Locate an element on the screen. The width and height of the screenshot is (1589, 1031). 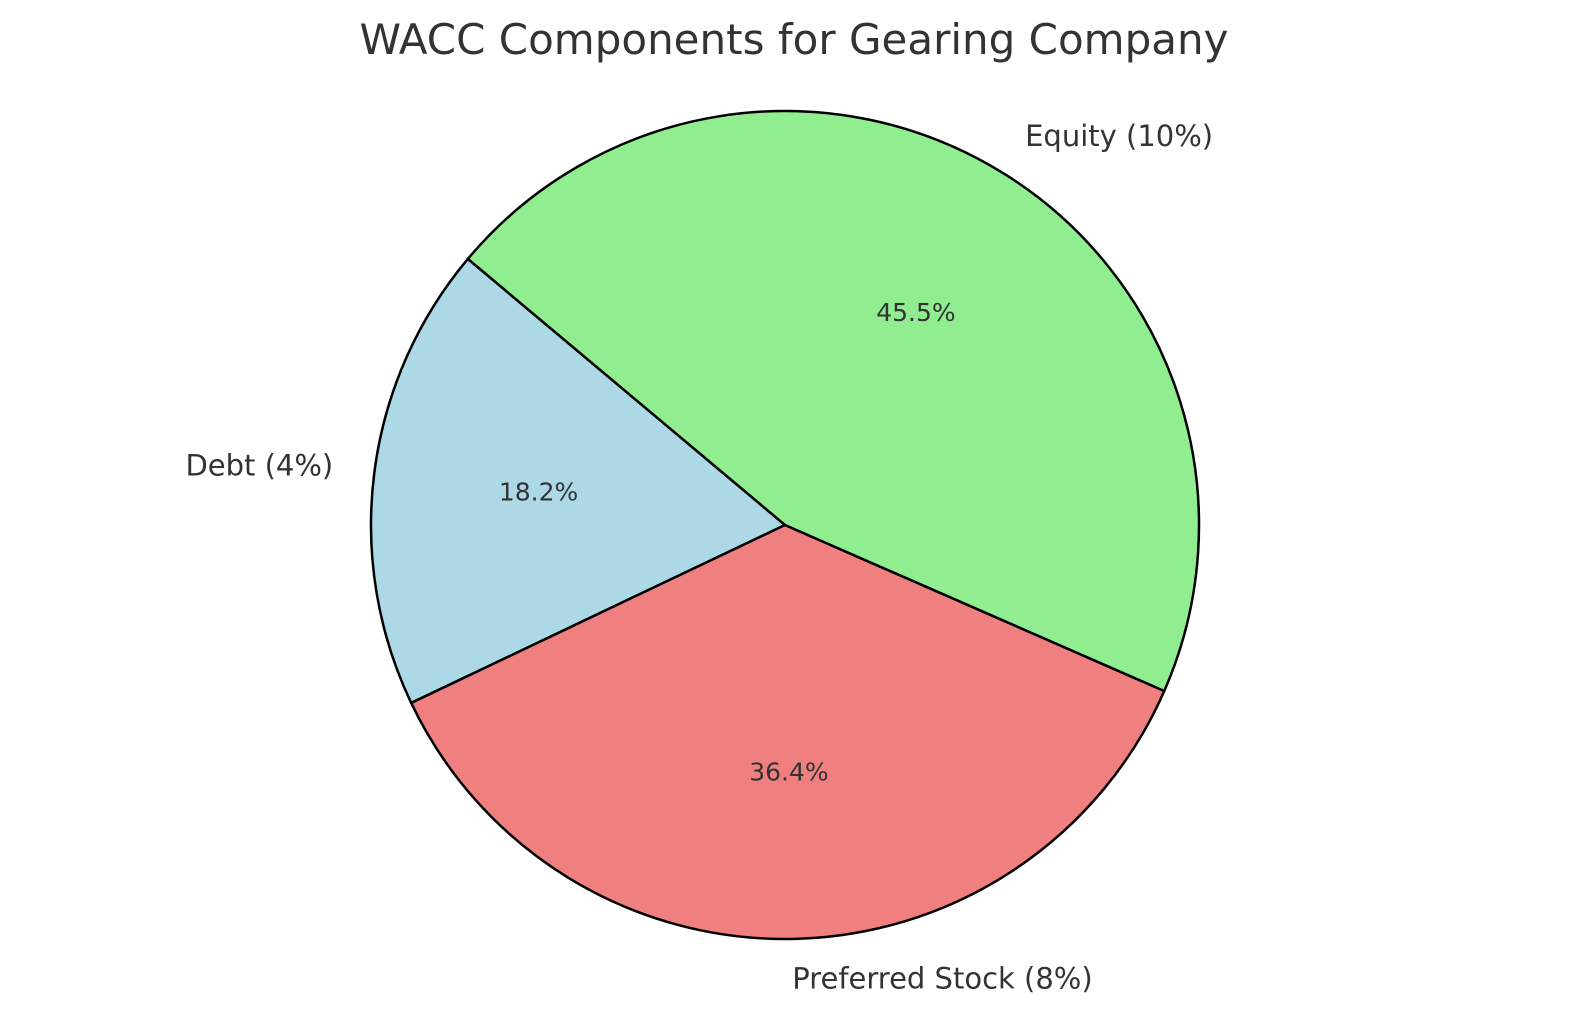
slice-label-1: Preferred Stock (8%) is located at coordinates (942, 978).